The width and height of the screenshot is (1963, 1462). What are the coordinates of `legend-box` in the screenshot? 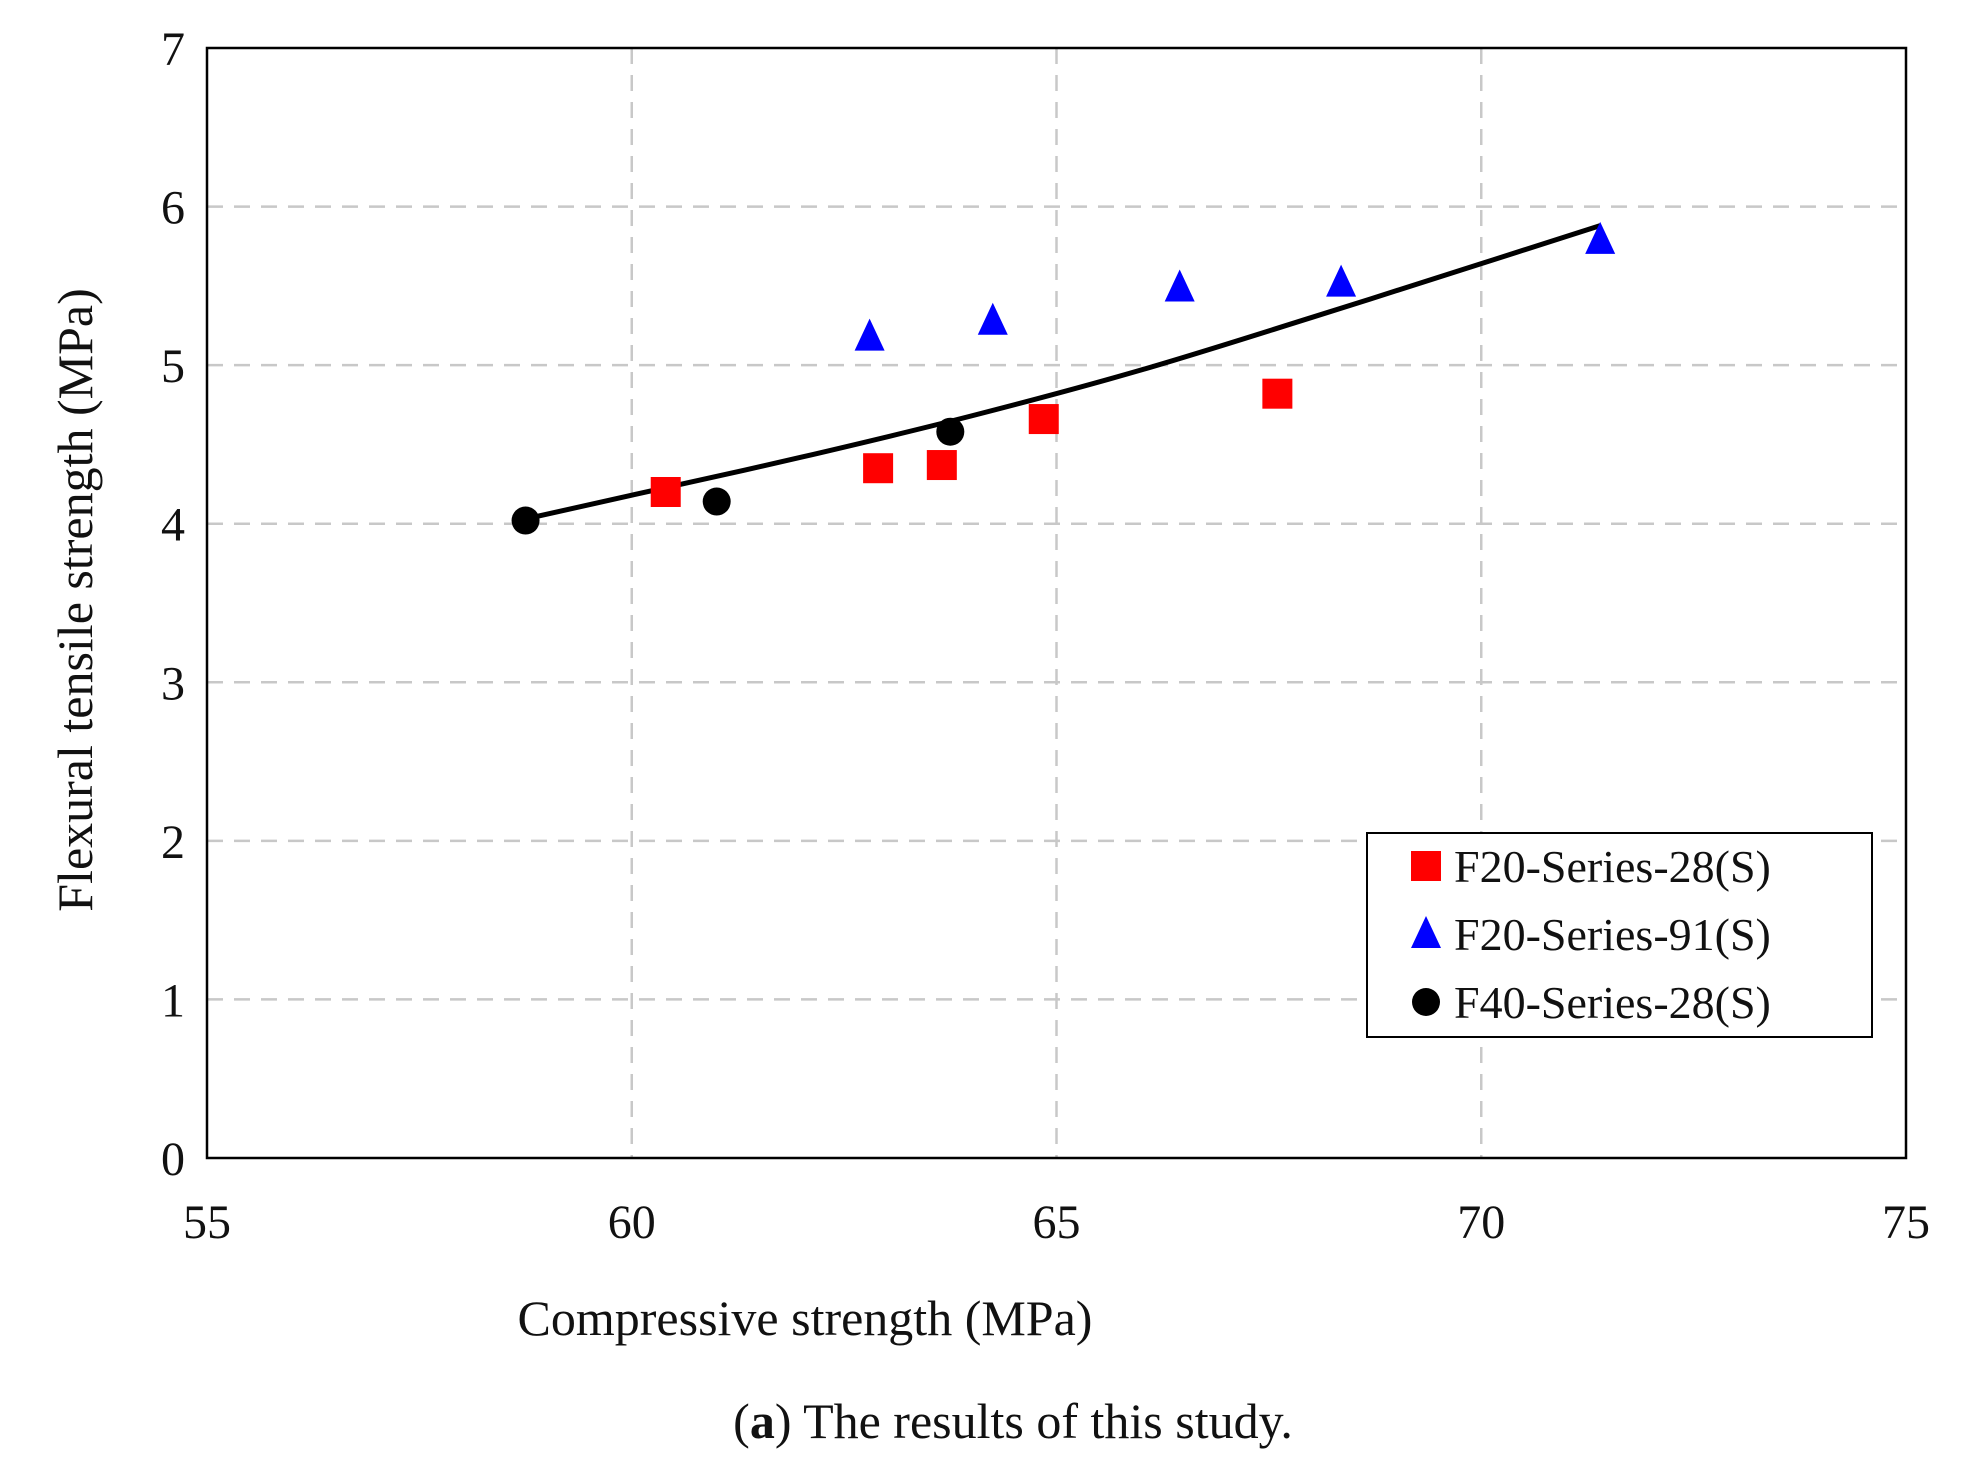 It's located at (1619, 935).